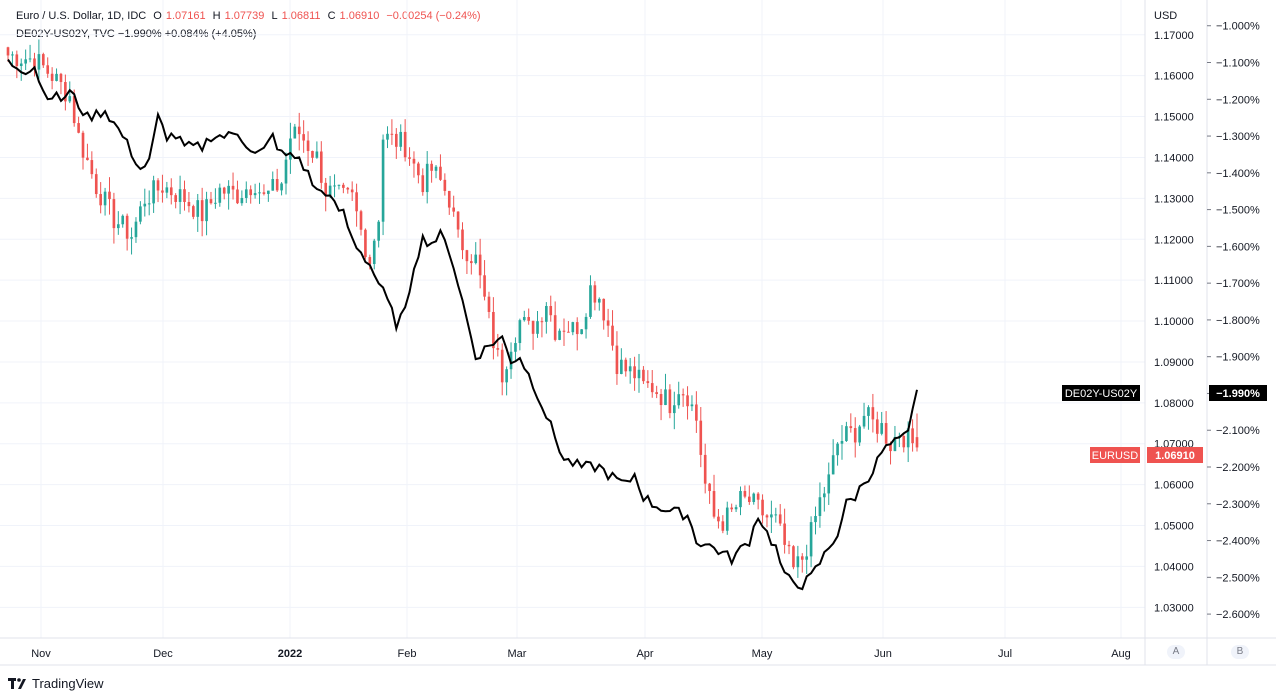  I want to click on spread-tick-label: −2.500%, so click(1238, 578).